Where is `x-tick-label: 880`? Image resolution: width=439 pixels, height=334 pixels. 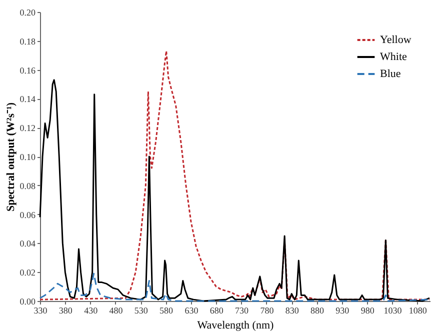 x-tick-label: 880 is located at coordinates (317, 311).